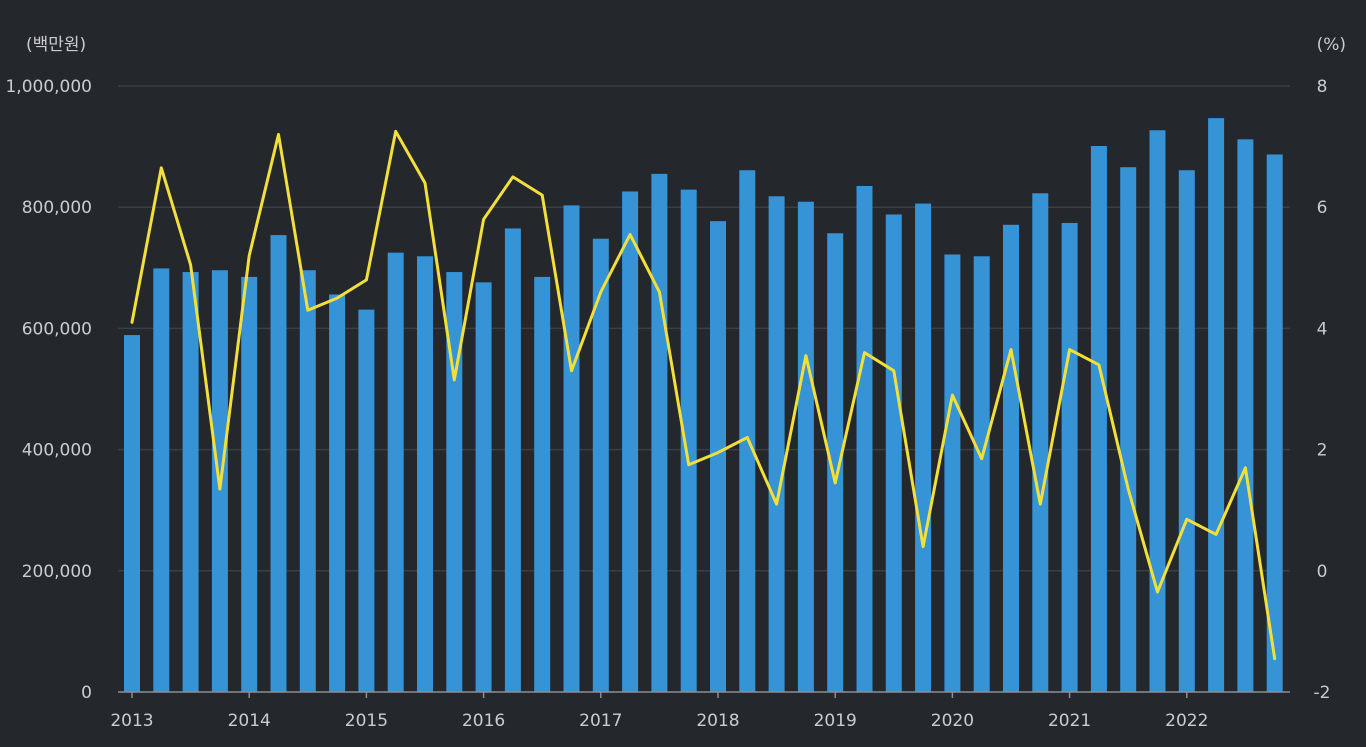 The width and height of the screenshot is (1366, 747). I want to click on right-tick-label: 6, so click(1322, 208).